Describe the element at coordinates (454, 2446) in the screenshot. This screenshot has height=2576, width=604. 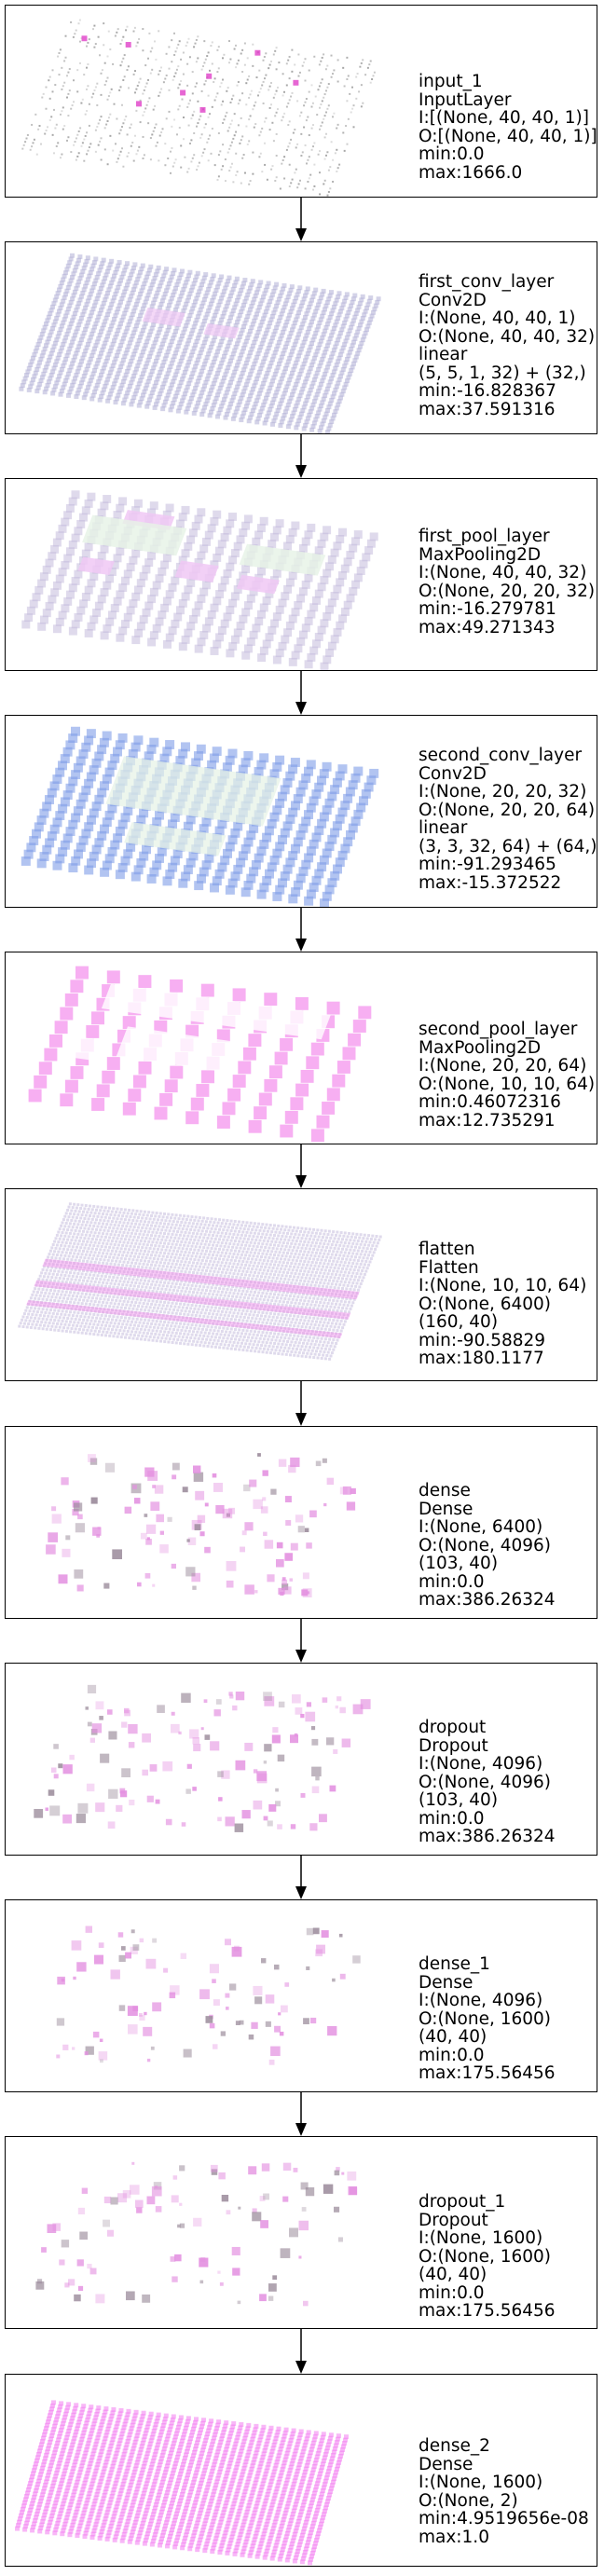
I see `layer-name: dense_2` at that location.